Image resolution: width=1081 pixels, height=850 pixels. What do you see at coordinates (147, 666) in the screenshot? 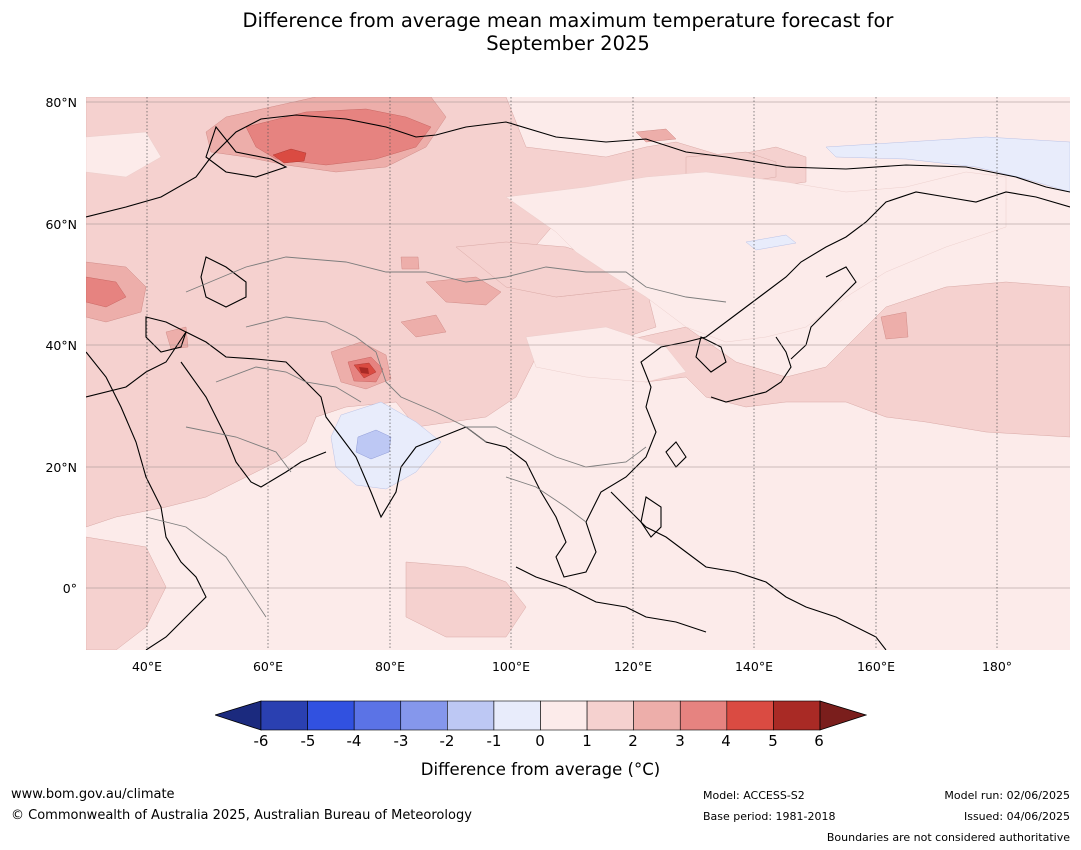
I see `lon-label-40e: 40°E` at bounding box center [147, 666].